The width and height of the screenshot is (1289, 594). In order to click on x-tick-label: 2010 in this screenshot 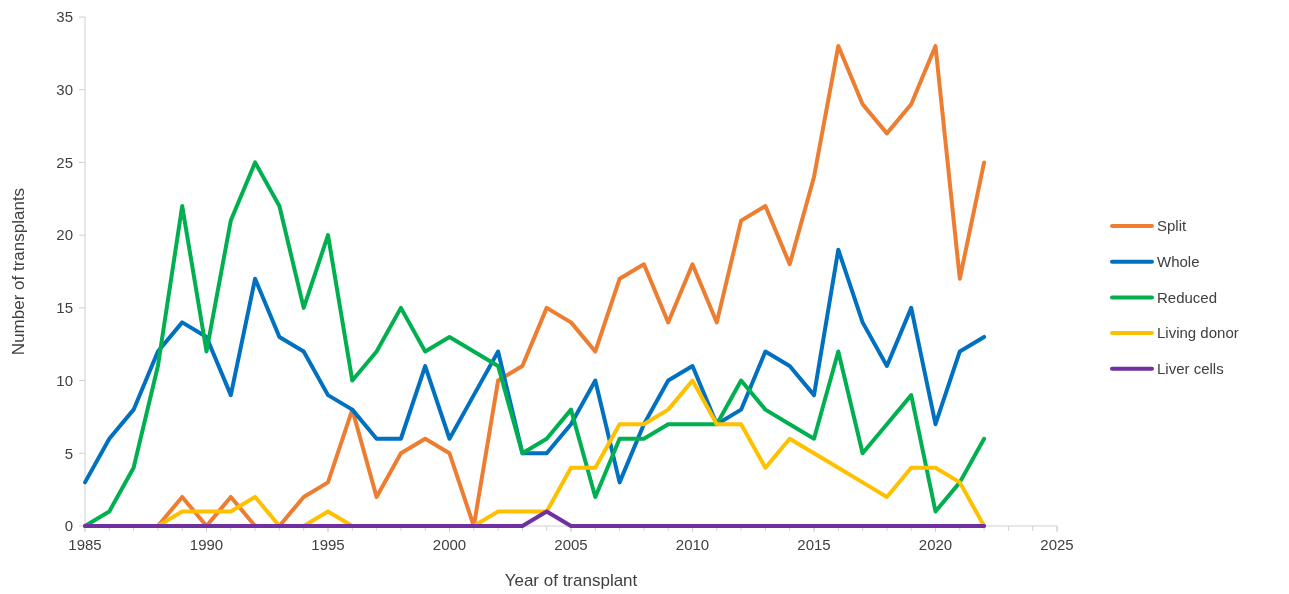, I will do `click(692, 544)`.